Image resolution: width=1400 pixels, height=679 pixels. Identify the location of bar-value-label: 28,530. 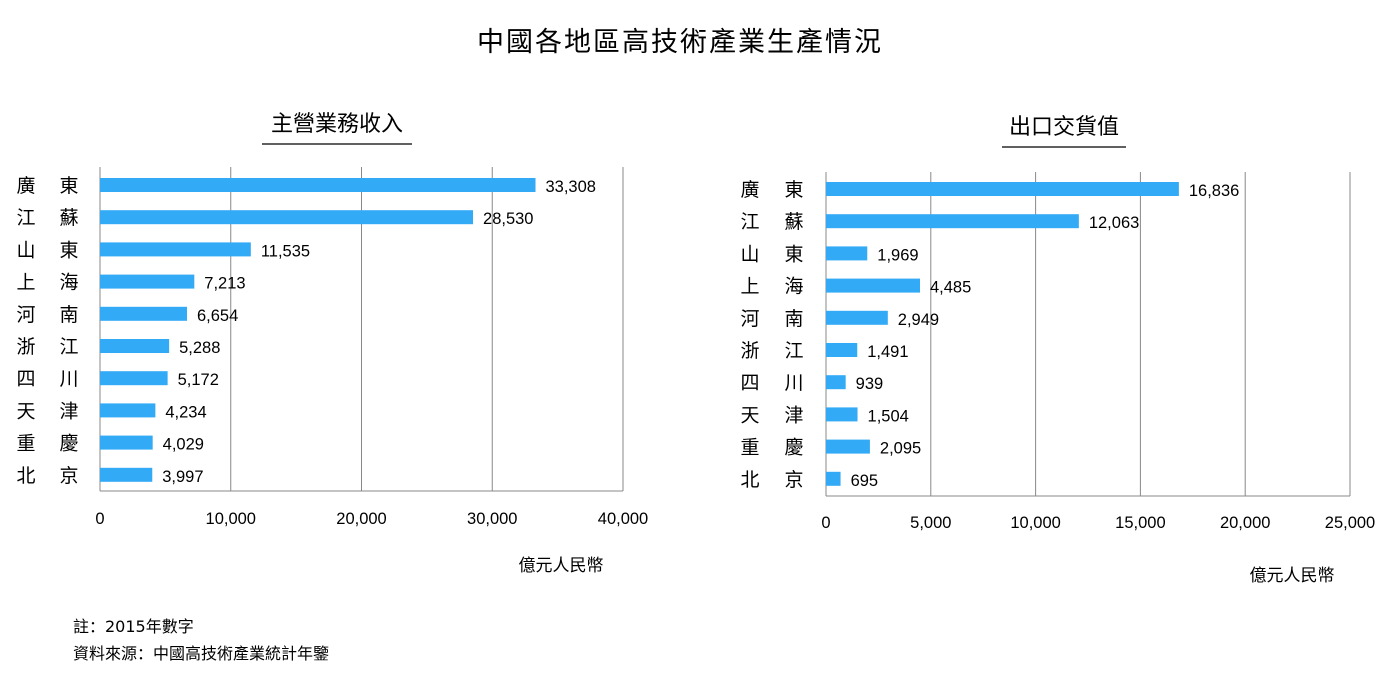
(508, 219).